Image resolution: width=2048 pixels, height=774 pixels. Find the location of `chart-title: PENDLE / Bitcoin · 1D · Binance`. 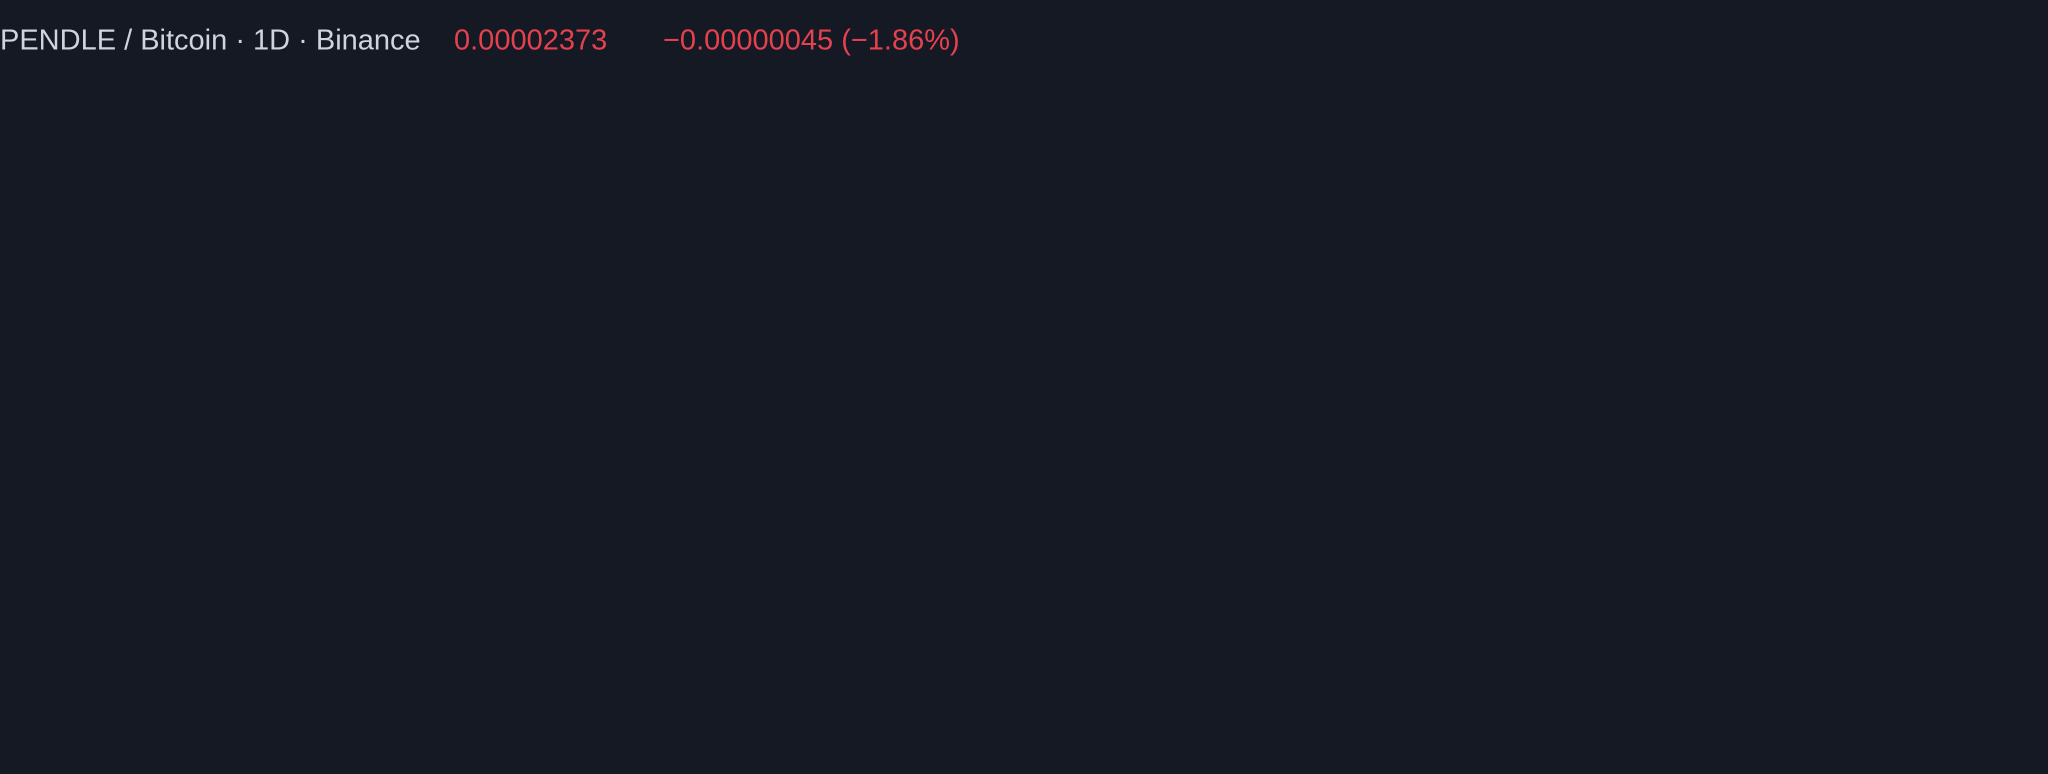

chart-title: PENDLE / Bitcoin · 1D · Binance is located at coordinates (210, 41).